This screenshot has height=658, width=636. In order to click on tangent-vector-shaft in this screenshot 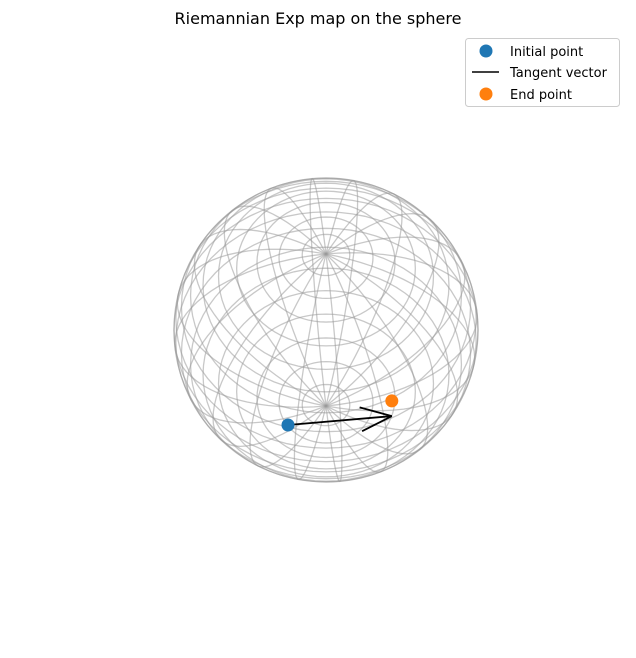, I will do `click(339, 420)`.